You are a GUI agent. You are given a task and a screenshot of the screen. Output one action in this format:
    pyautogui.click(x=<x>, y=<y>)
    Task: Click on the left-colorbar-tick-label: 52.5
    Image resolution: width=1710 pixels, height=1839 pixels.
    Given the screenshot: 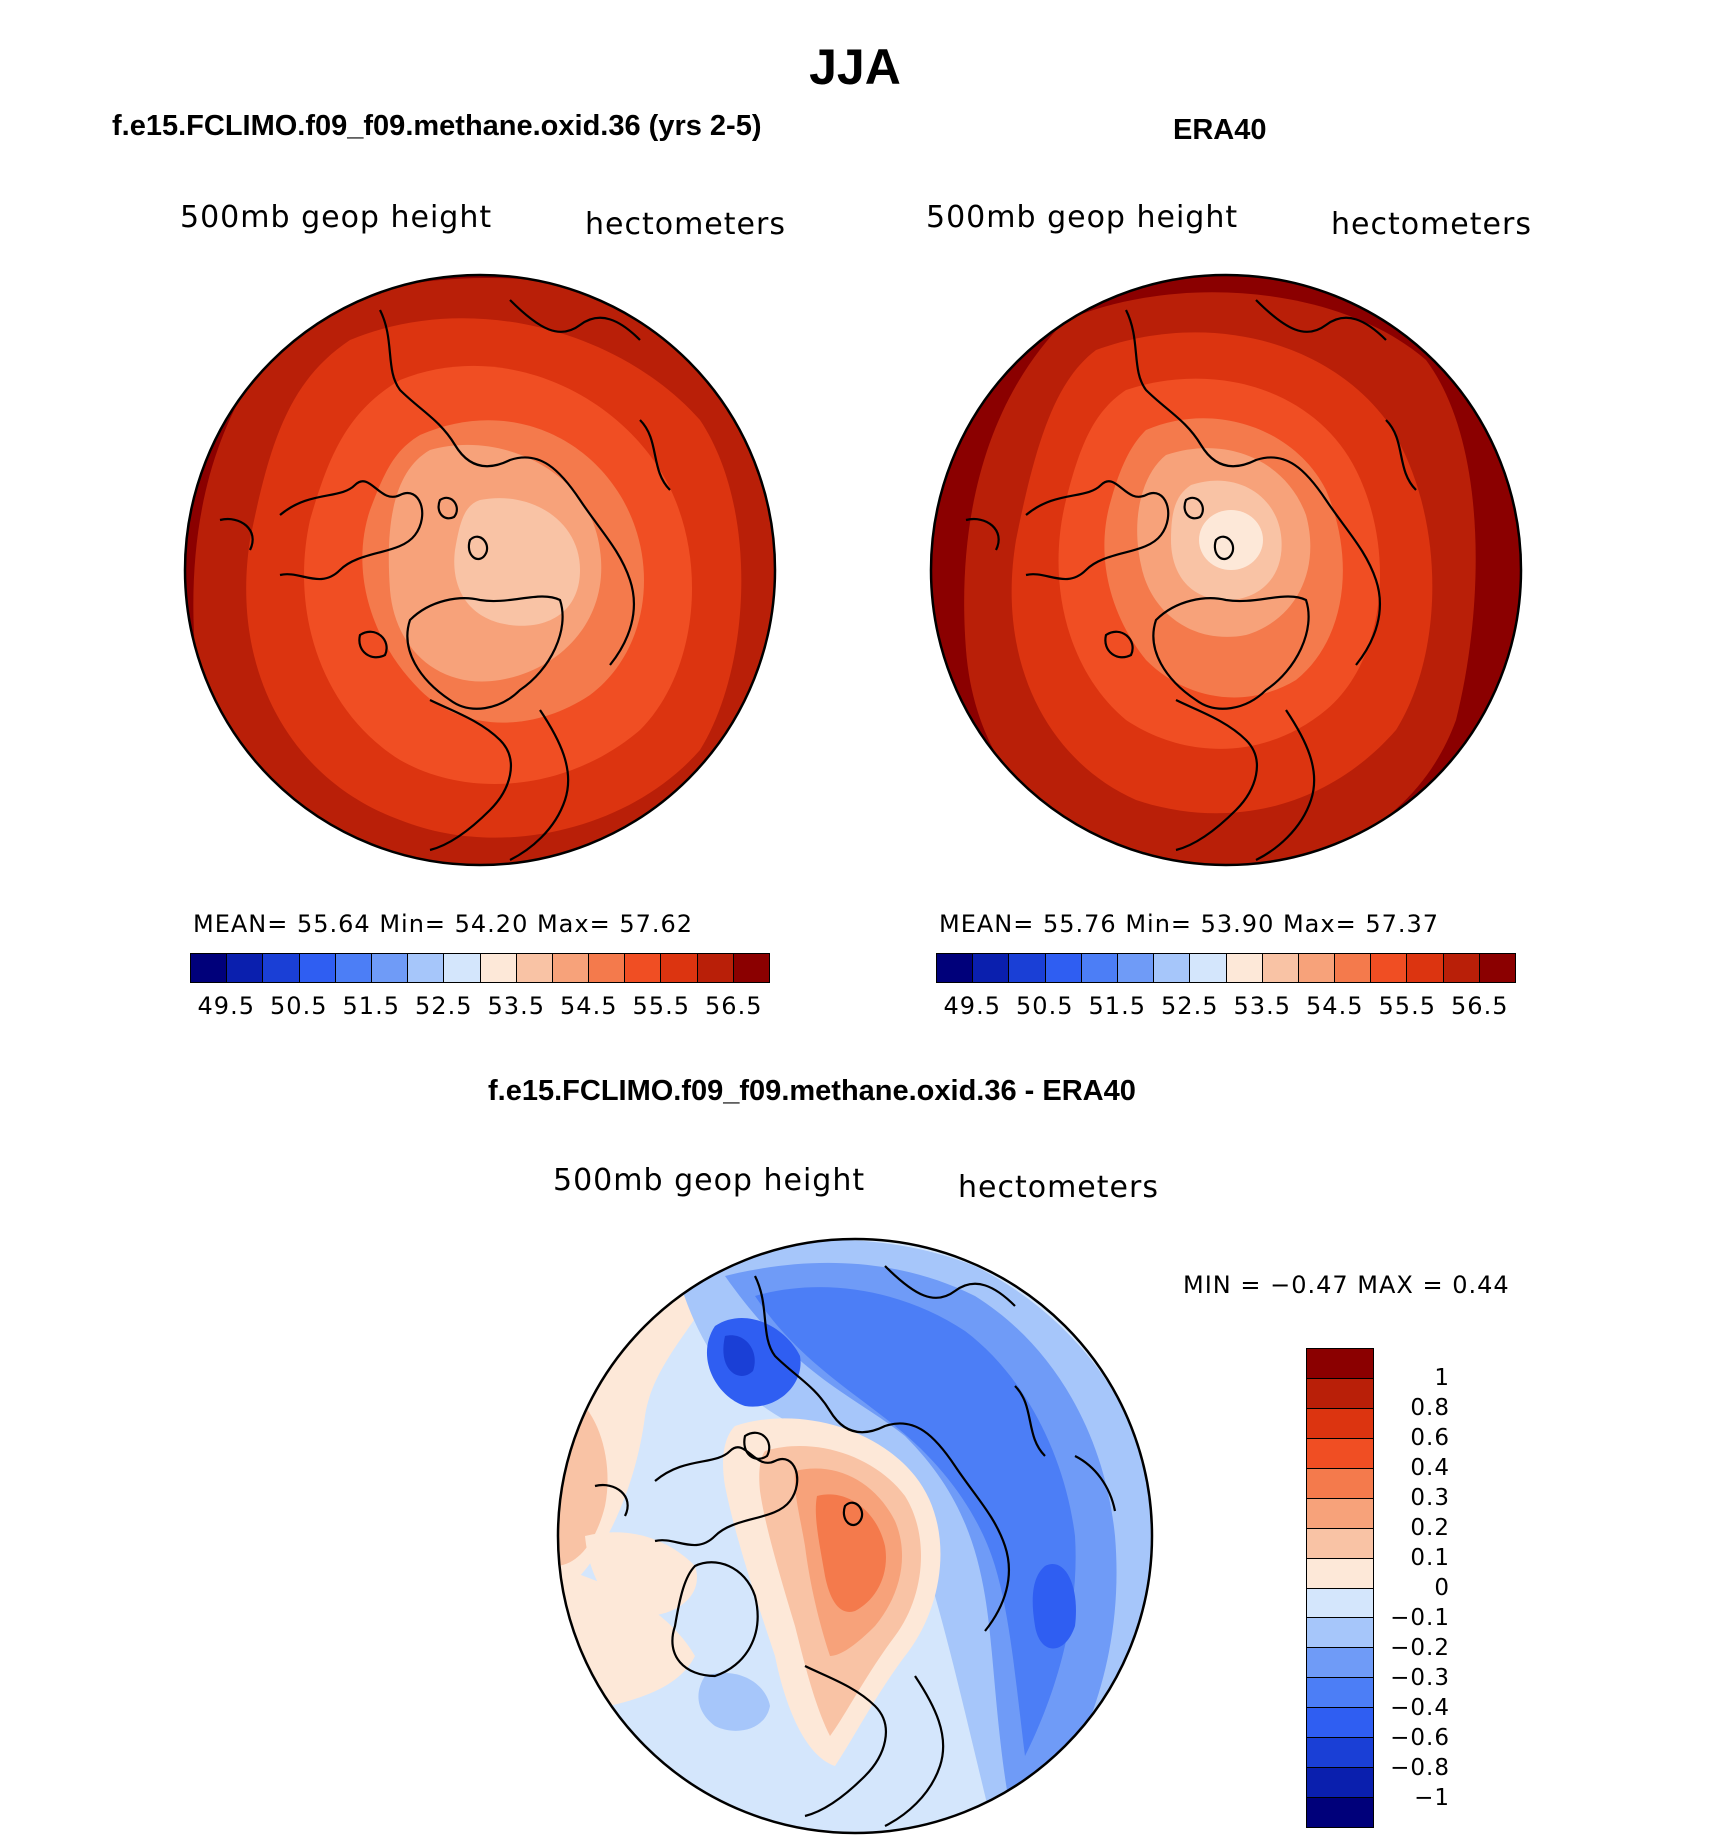 What is the action you would take?
    pyautogui.click(x=444, y=1006)
    